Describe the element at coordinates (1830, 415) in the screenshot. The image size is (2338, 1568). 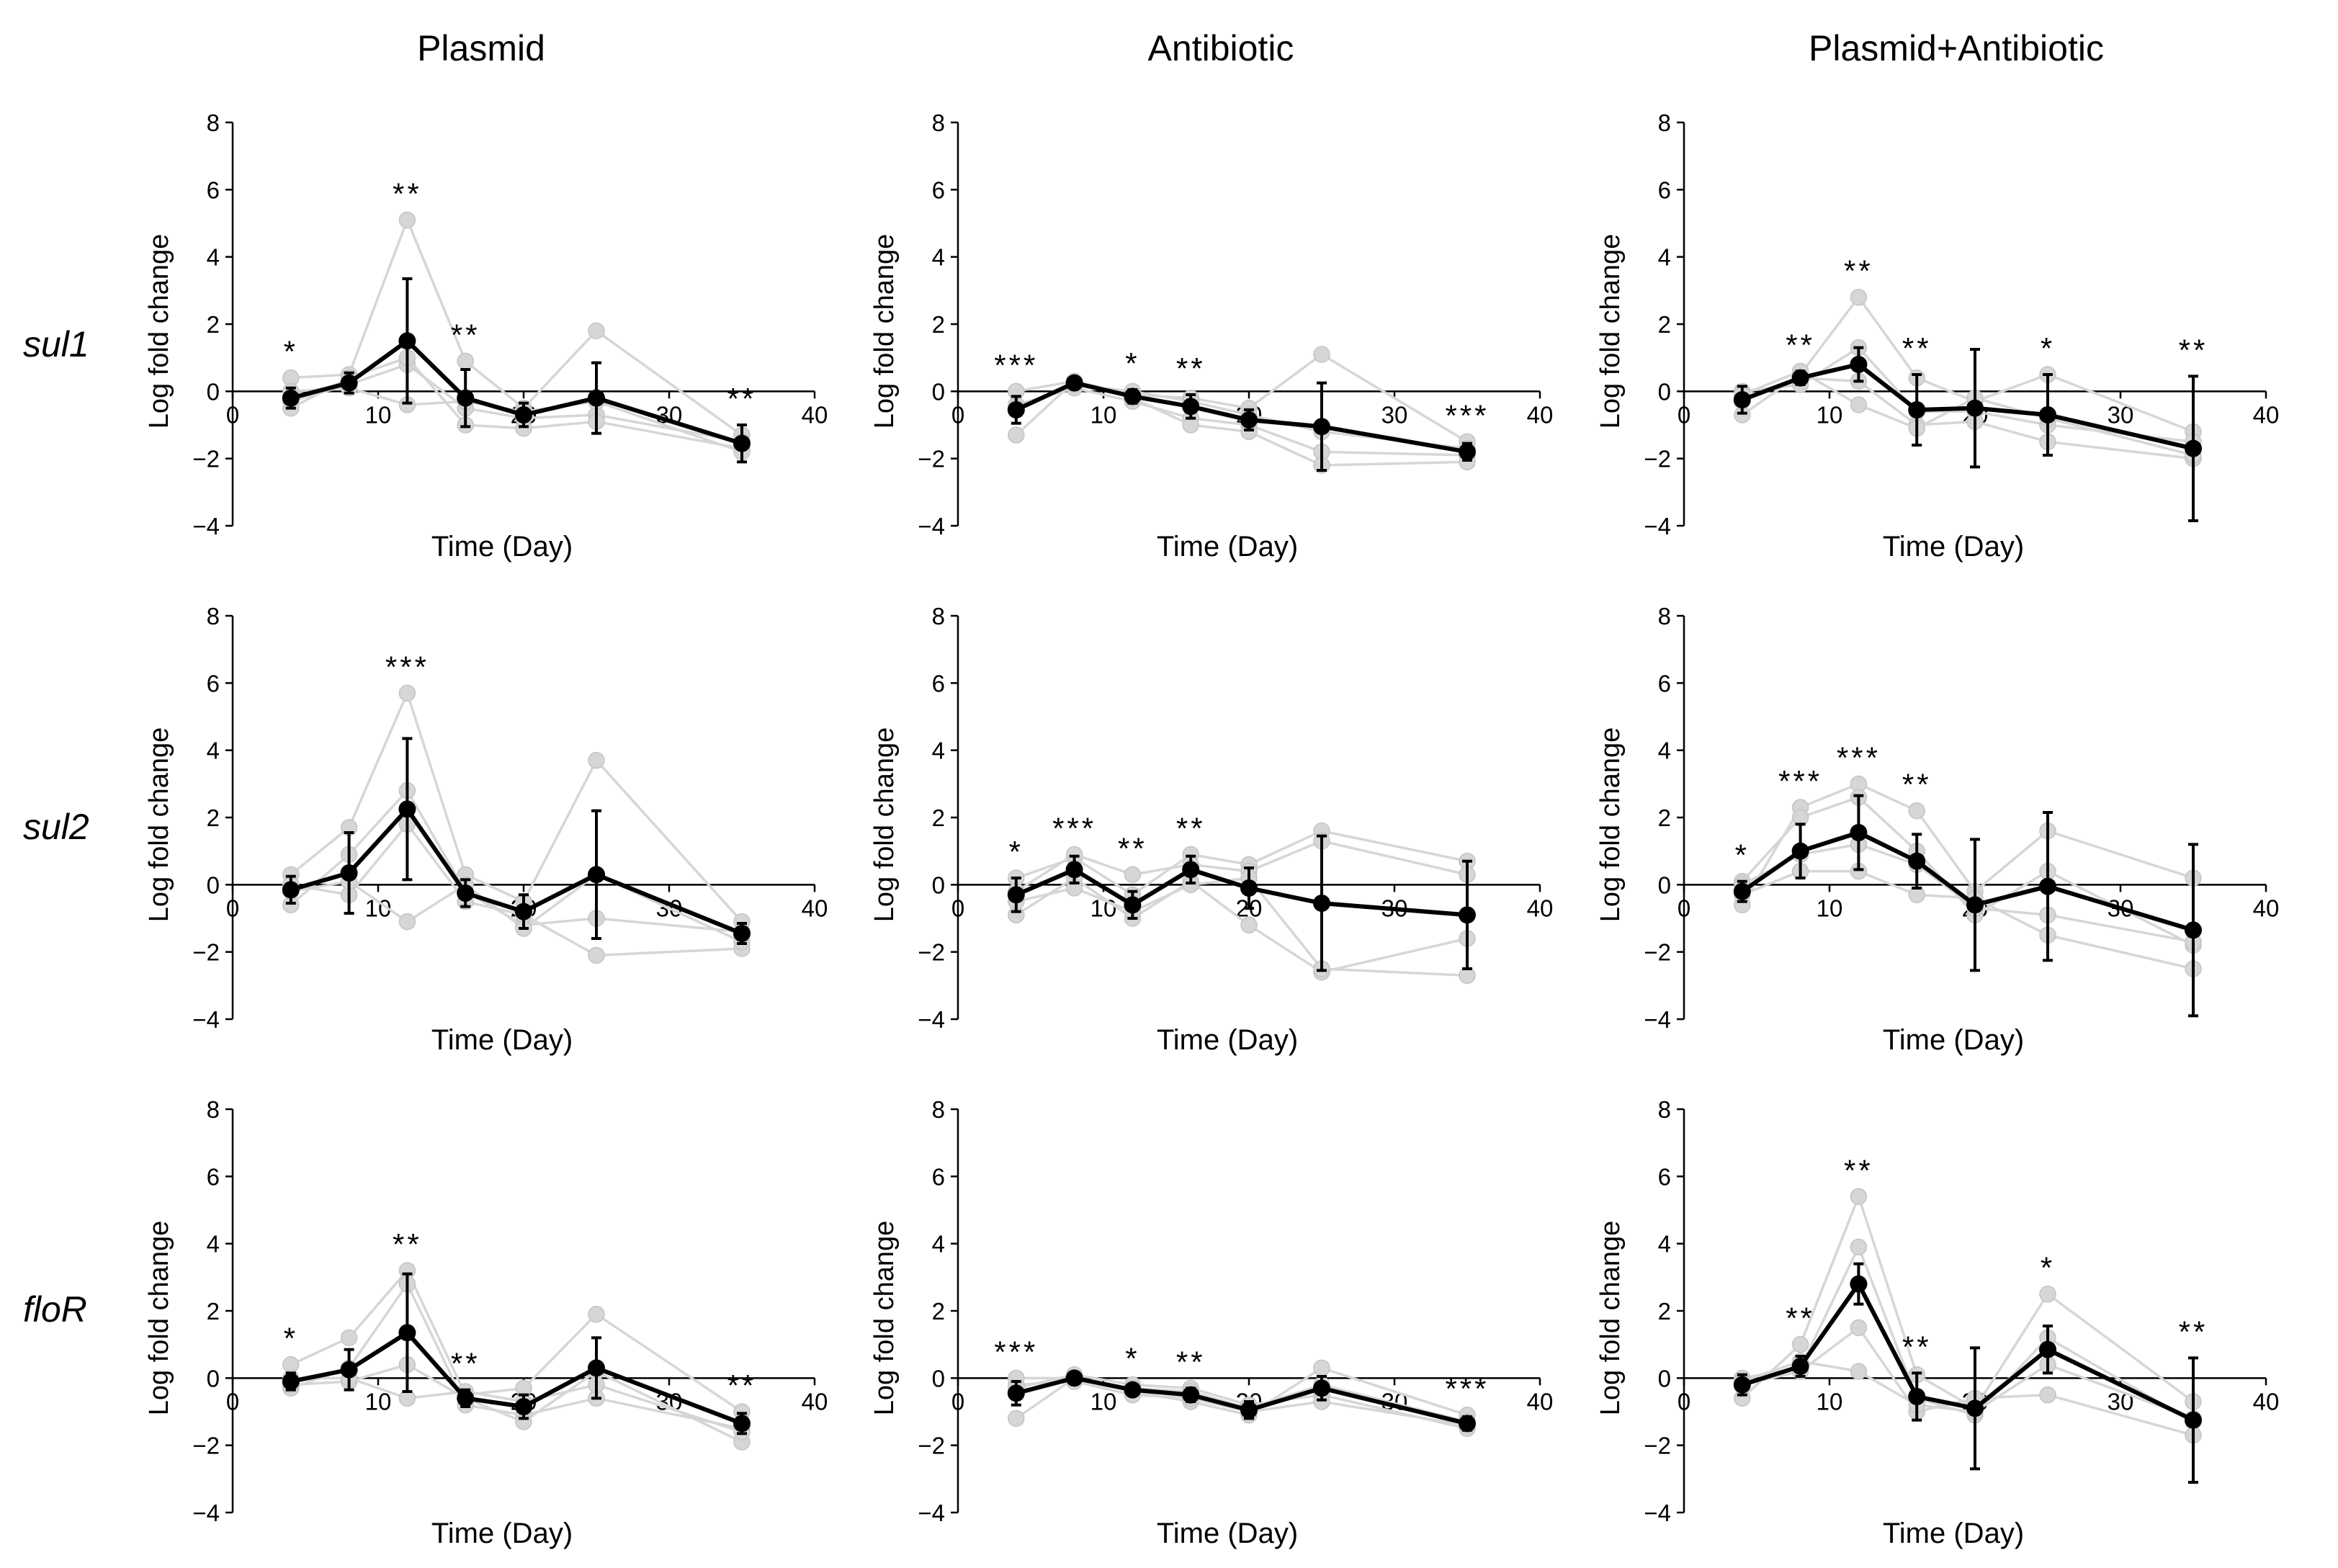
I see `x-tick-label: 10` at that location.